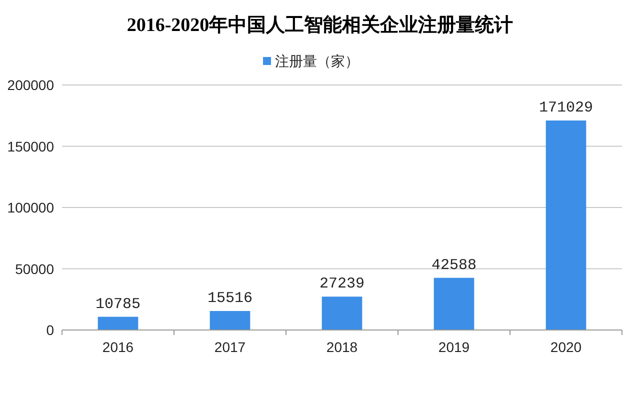 Image resolution: width=640 pixels, height=400 pixels. What do you see at coordinates (30, 85) in the screenshot?
I see `ytick-label: 200000` at bounding box center [30, 85].